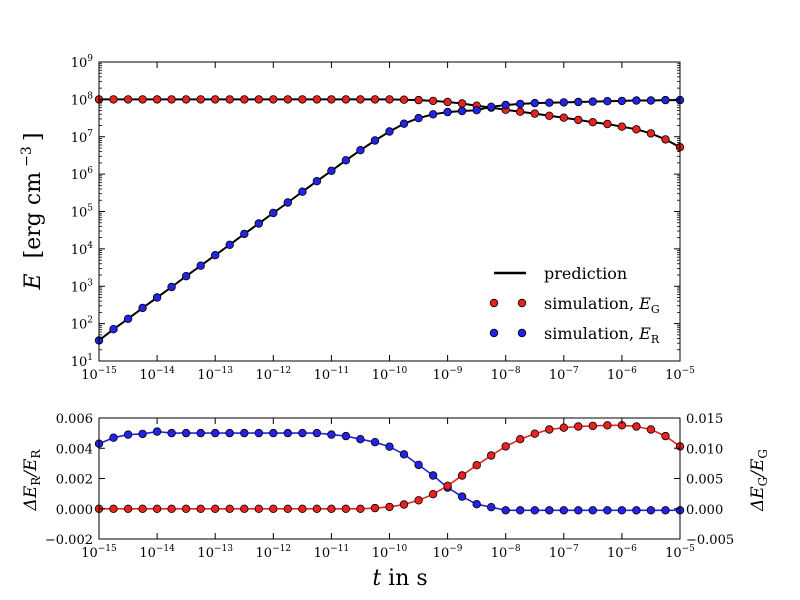  Describe the element at coordinates (506, 552) in the screenshot. I see `x-tick-label: 10⁻⁸` at that location.